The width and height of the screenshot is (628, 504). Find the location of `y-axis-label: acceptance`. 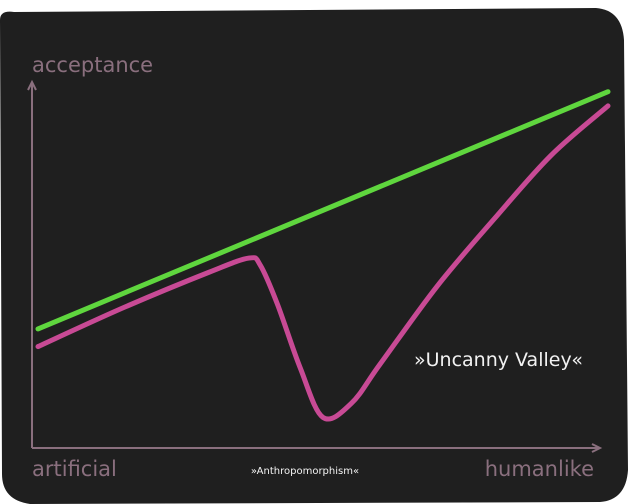

y-axis-label: acceptance is located at coordinates (92, 65).